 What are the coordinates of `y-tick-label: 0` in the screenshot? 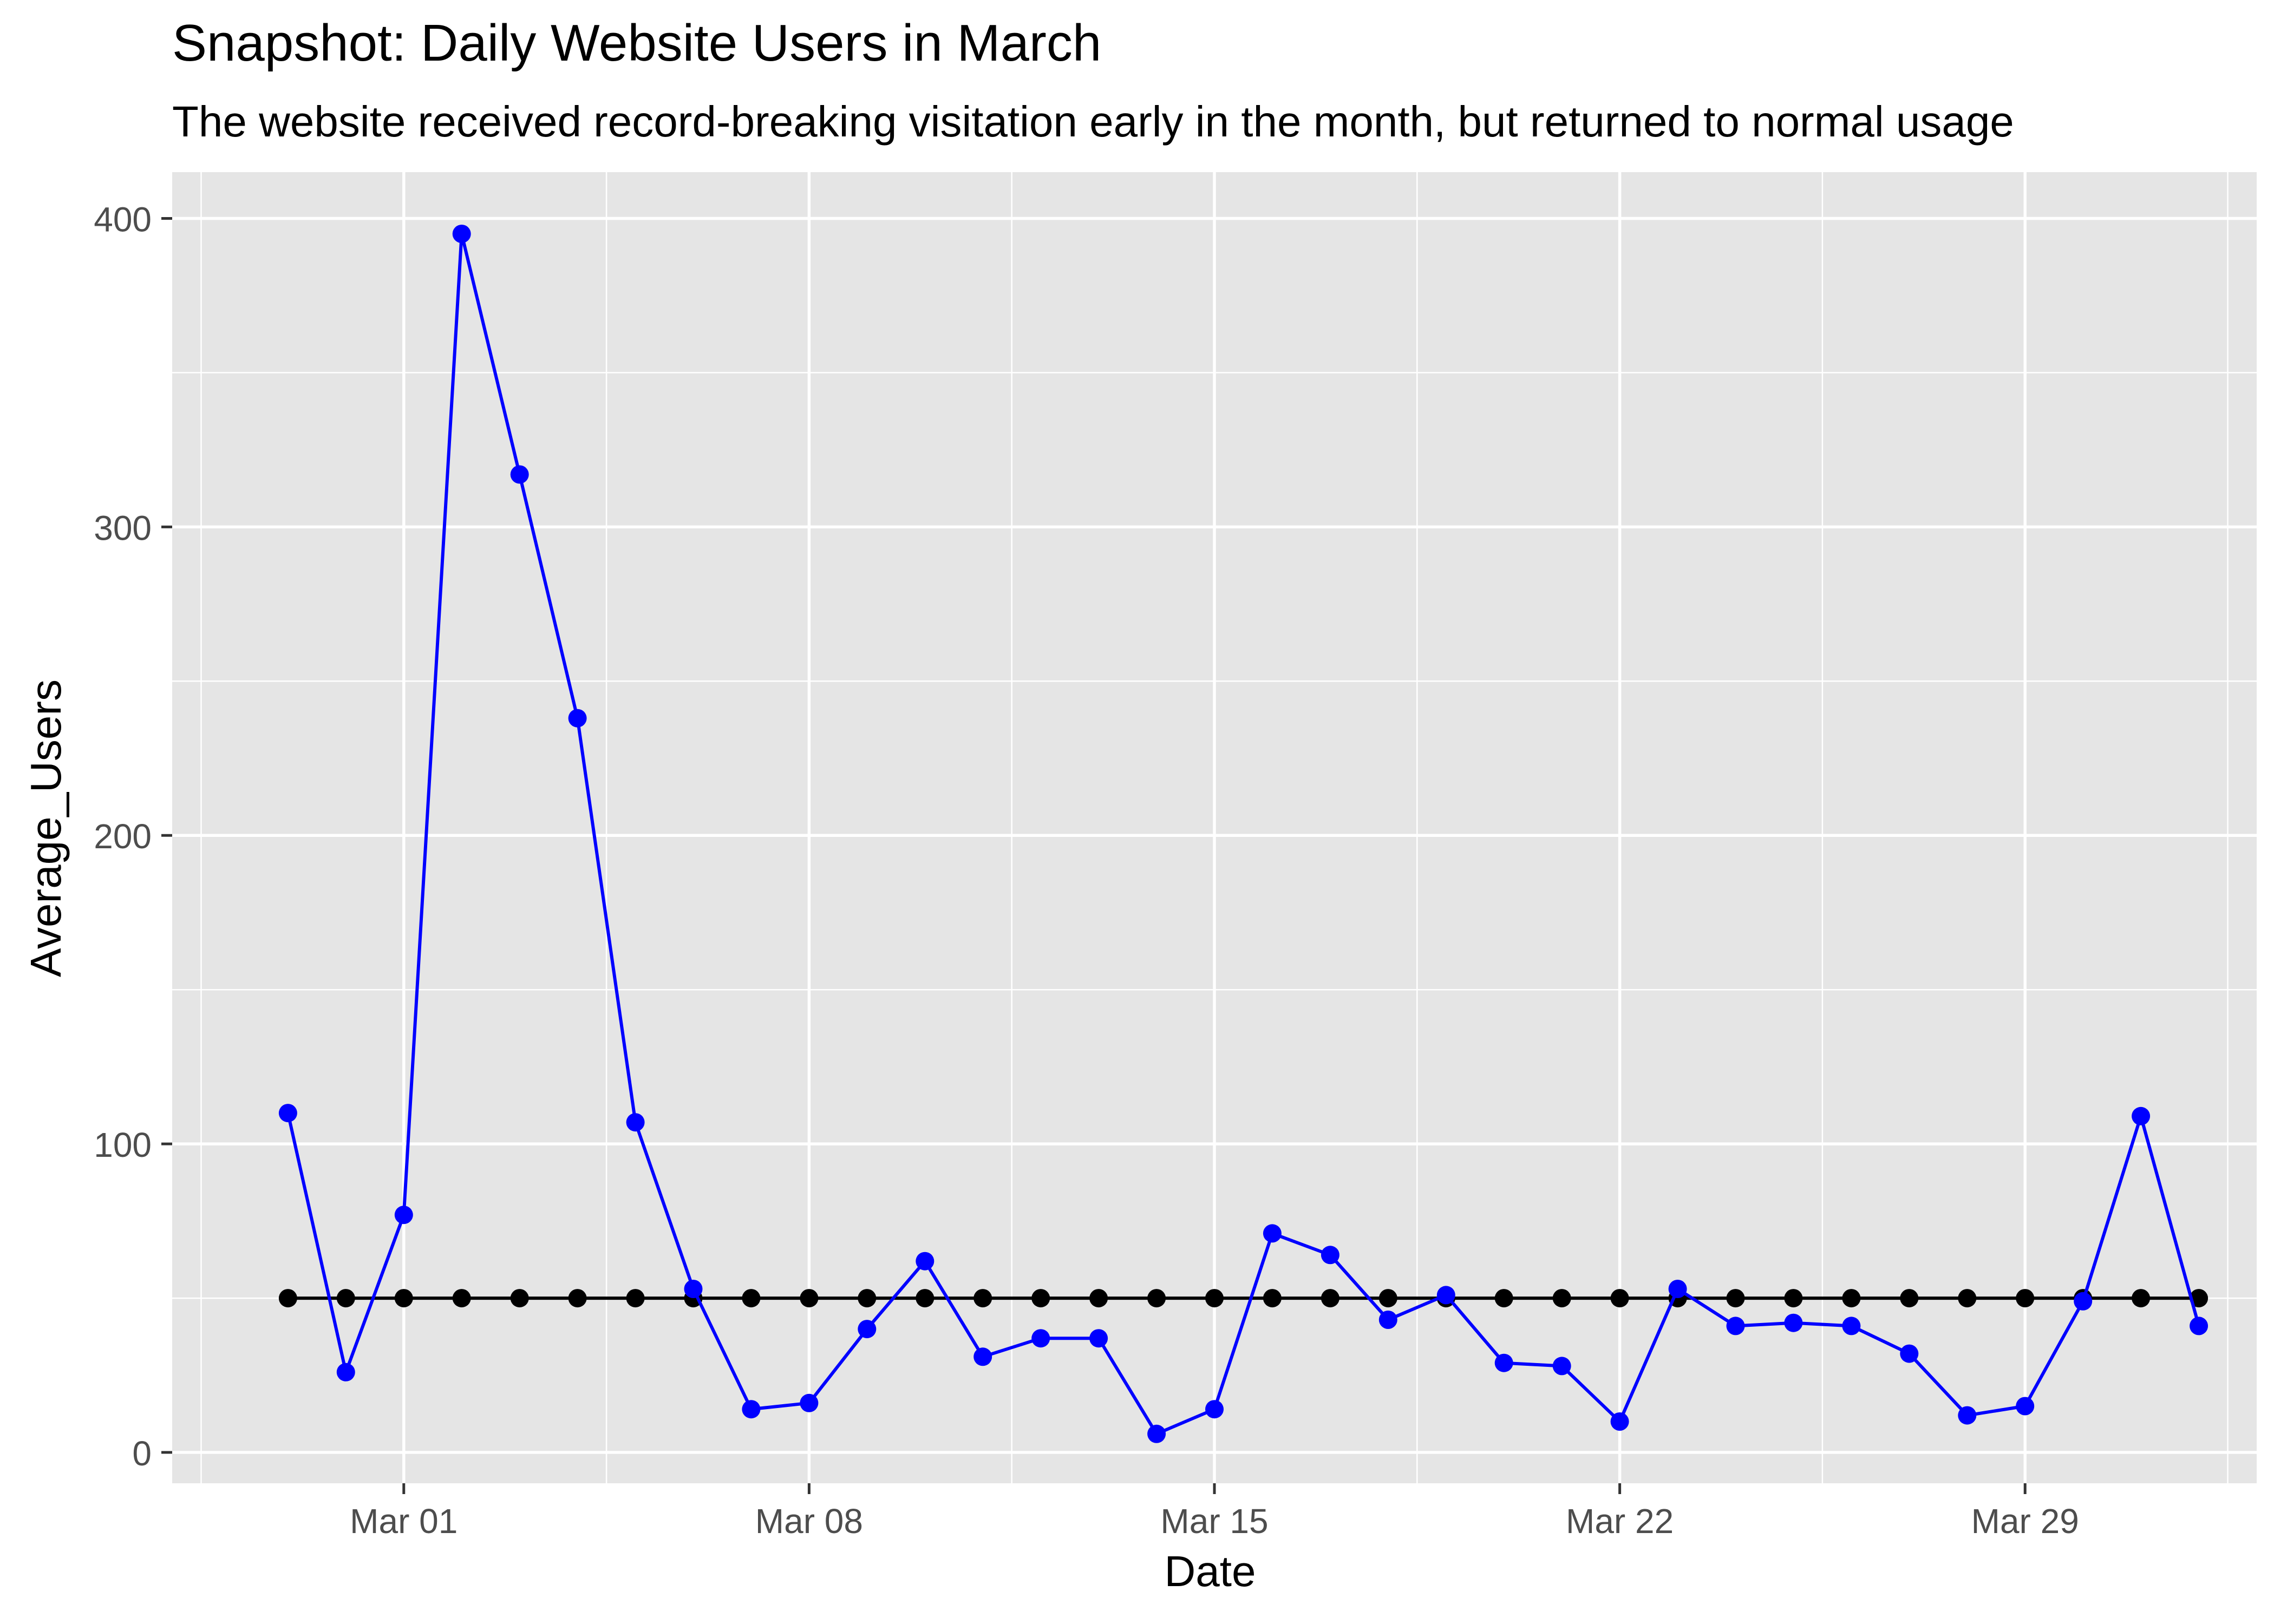 It's located at (142, 1453).